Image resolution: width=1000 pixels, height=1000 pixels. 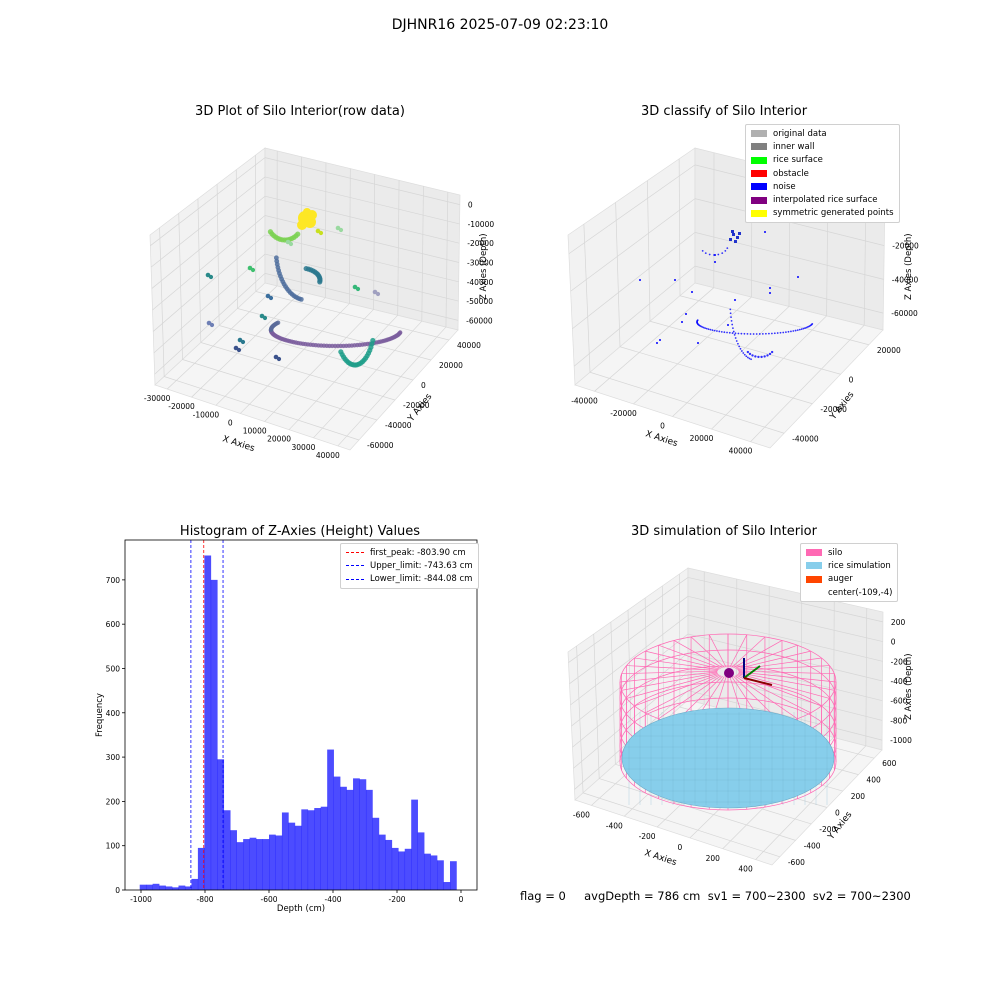 What do you see at coordinates (724, 531) in the screenshot?
I see `panel4-title: 3D simulation of Silo Interior` at bounding box center [724, 531].